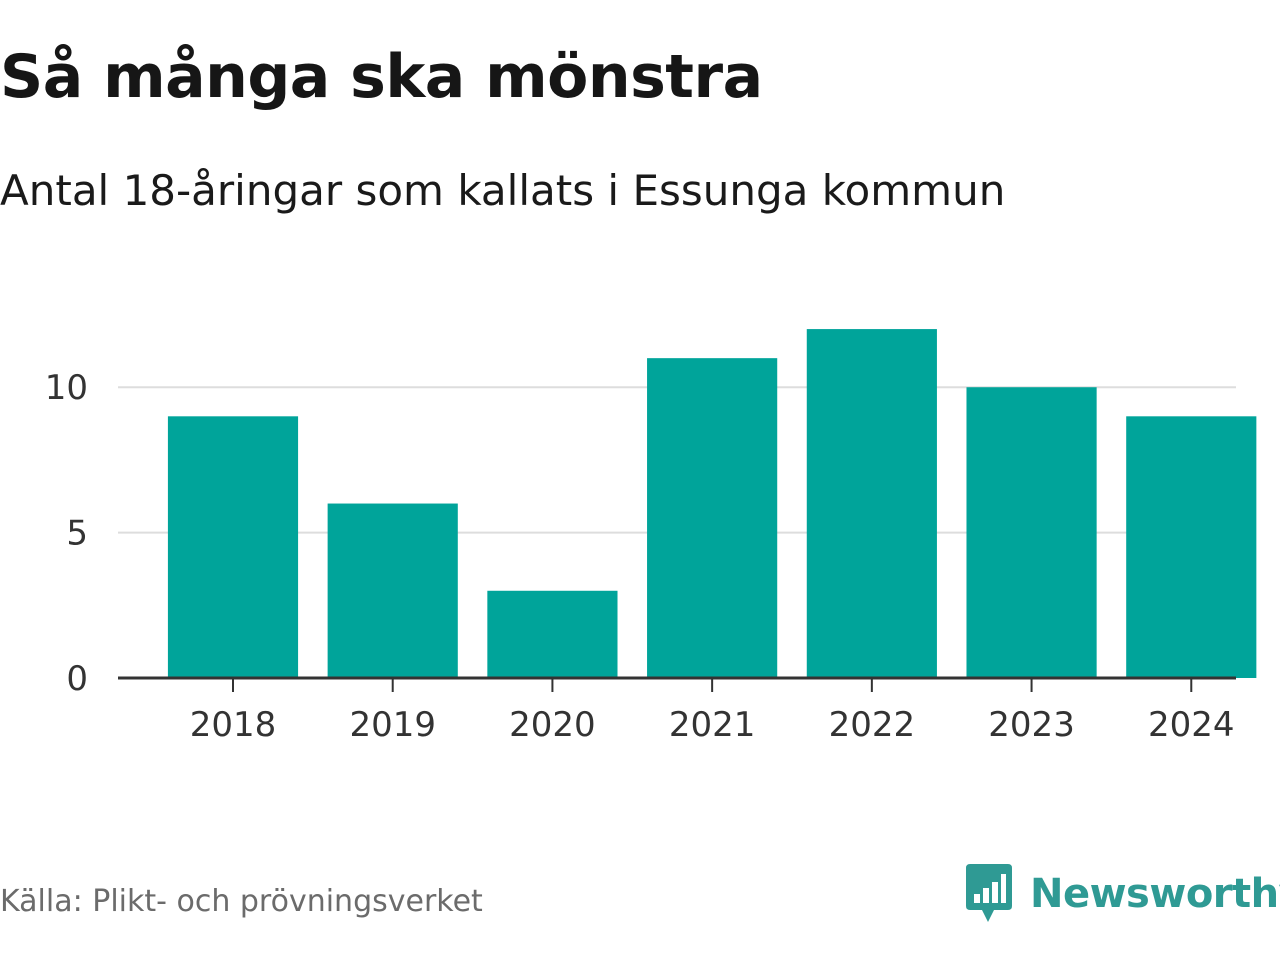 The image size is (1280, 960). Describe the element at coordinates (677, 684) in the screenshot. I see `x-axis` at that location.